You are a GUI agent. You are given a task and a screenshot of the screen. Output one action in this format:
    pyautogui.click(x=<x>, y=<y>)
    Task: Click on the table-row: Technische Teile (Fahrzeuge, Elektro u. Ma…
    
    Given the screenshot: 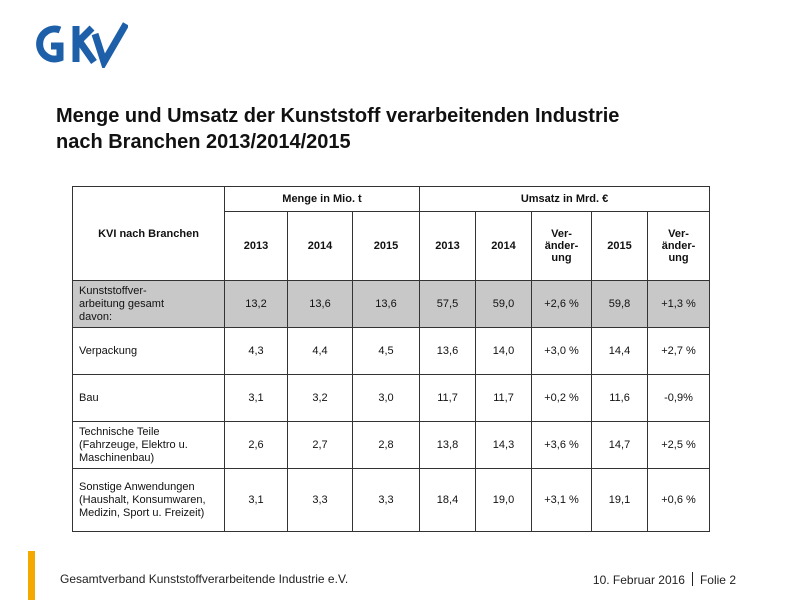 What is the action you would take?
    pyautogui.click(x=391, y=445)
    